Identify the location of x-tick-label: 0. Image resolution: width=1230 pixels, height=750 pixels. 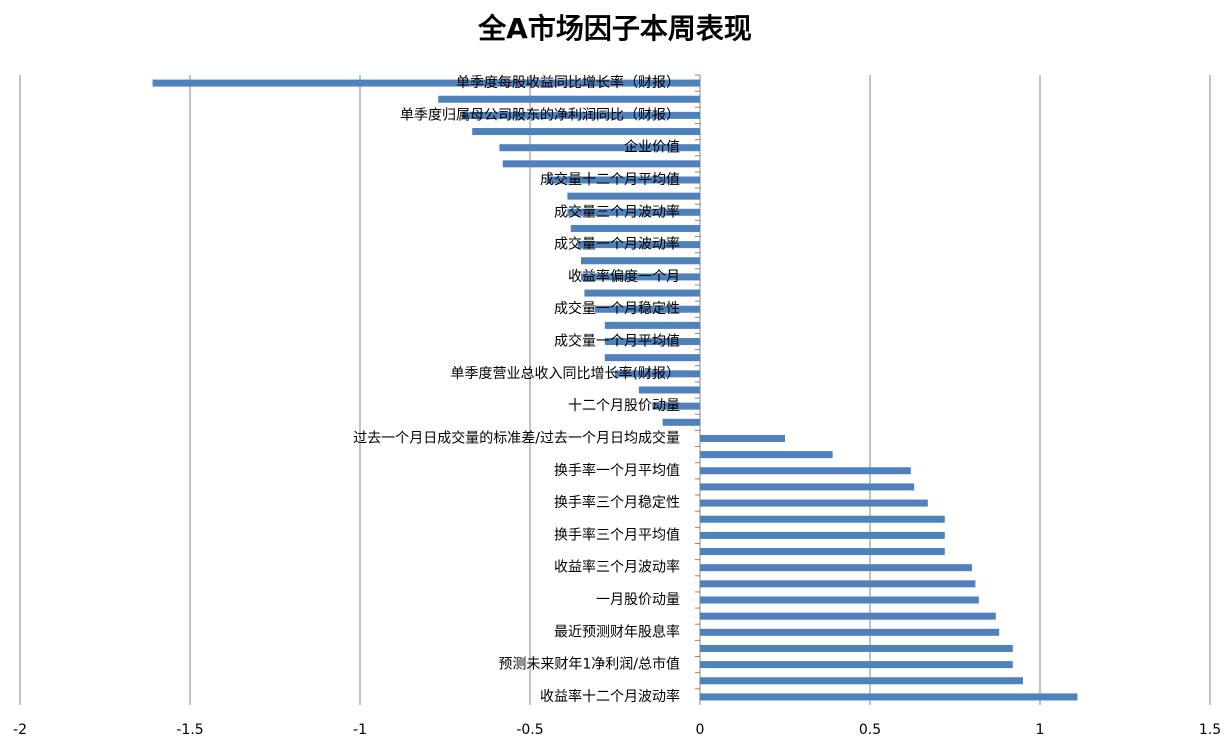
(700, 730).